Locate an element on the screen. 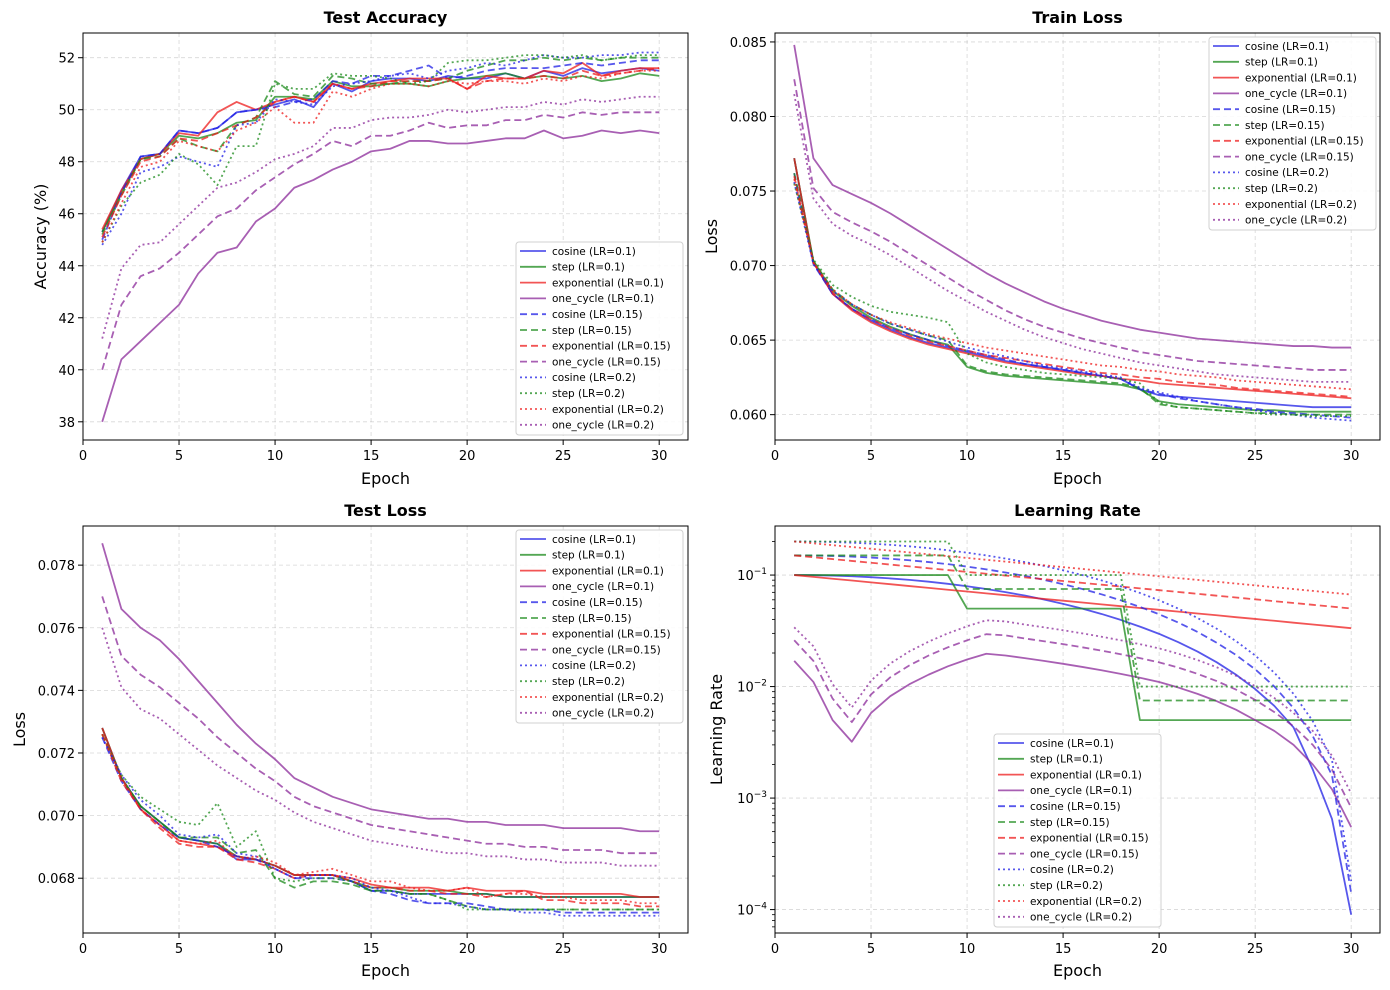  y-axis-label: Accuracy (%) is located at coordinates (40, 237).